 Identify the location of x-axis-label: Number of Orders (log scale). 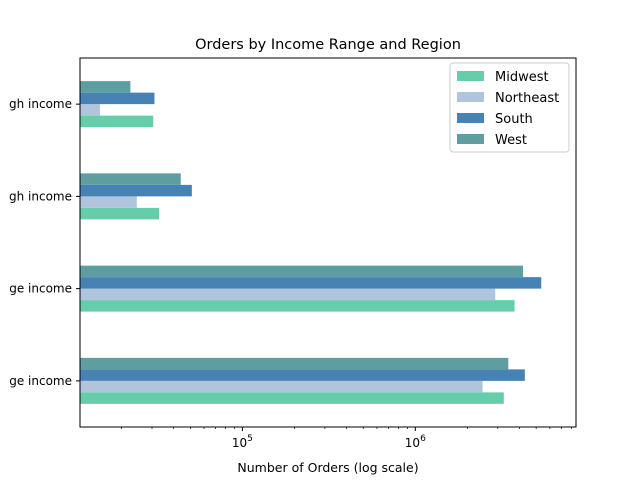
(327, 467).